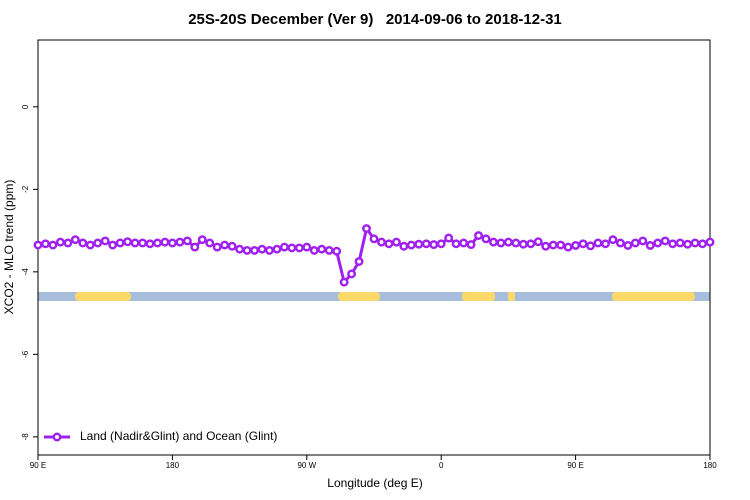 The image size is (750, 500). I want to click on y-tick-label: -2, so click(25, 189).